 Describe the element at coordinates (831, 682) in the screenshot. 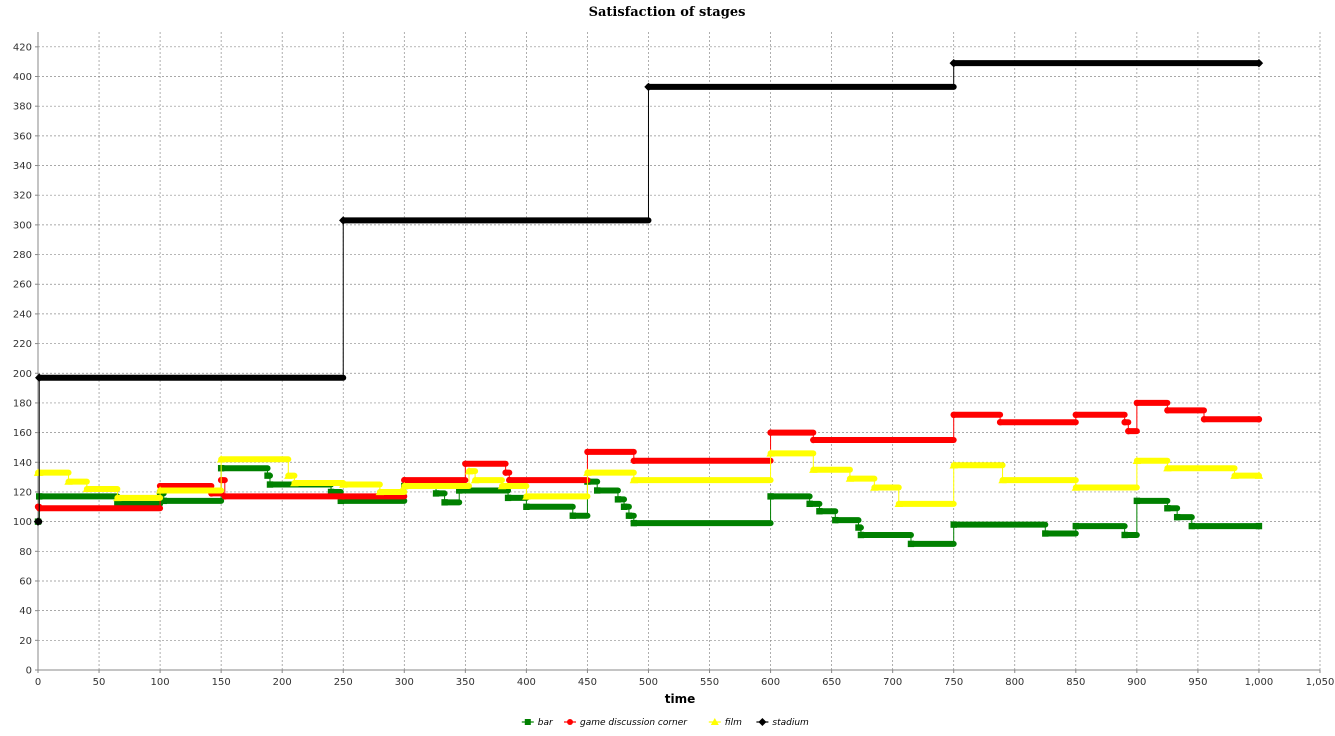

I see `x-tick-label: 650` at that location.